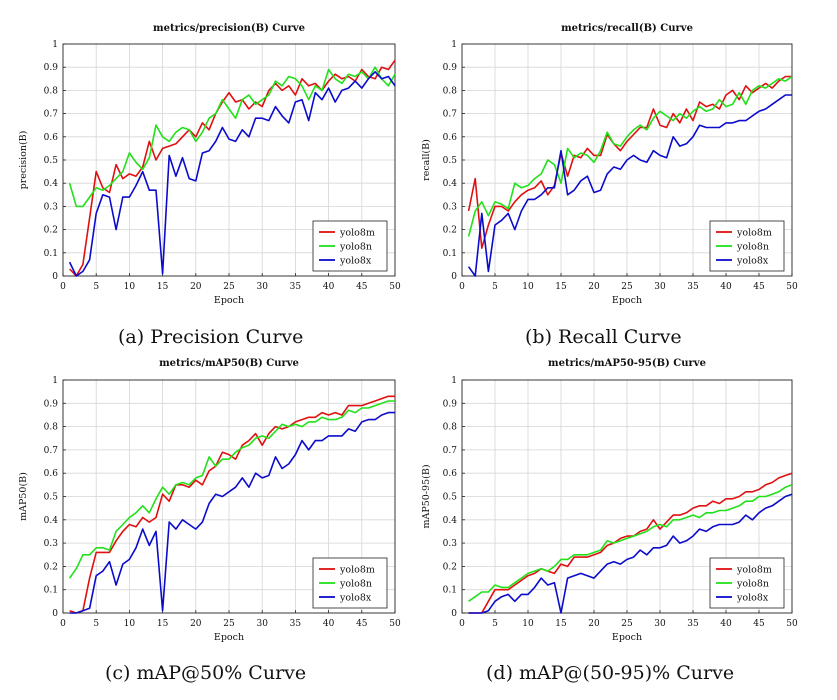 The height and width of the screenshot is (700, 837). Describe the element at coordinates (206, 673) in the screenshot. I see `caption-map50: (c) mAP@50% Curve` at that location.